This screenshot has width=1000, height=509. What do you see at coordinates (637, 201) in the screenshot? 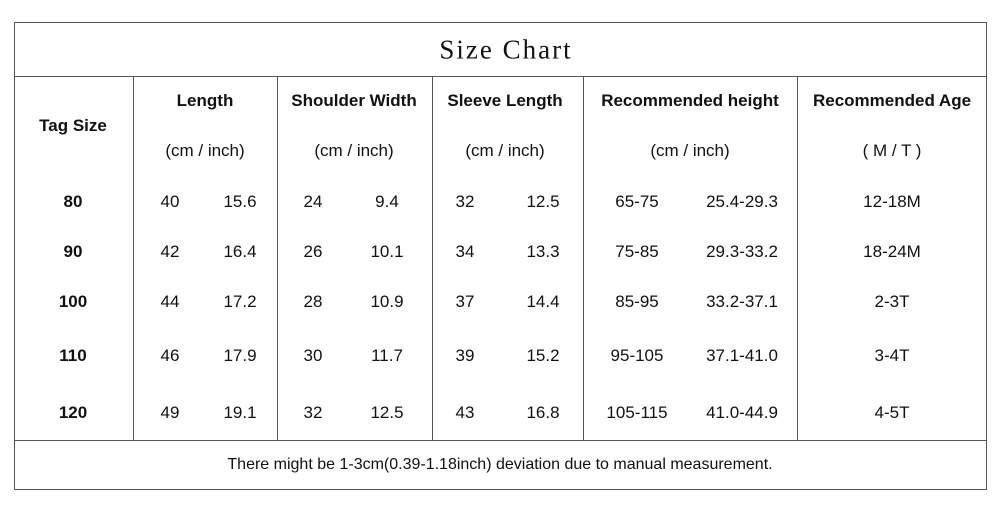
I see `cell: 65-75` at bounding box center [637, 201].